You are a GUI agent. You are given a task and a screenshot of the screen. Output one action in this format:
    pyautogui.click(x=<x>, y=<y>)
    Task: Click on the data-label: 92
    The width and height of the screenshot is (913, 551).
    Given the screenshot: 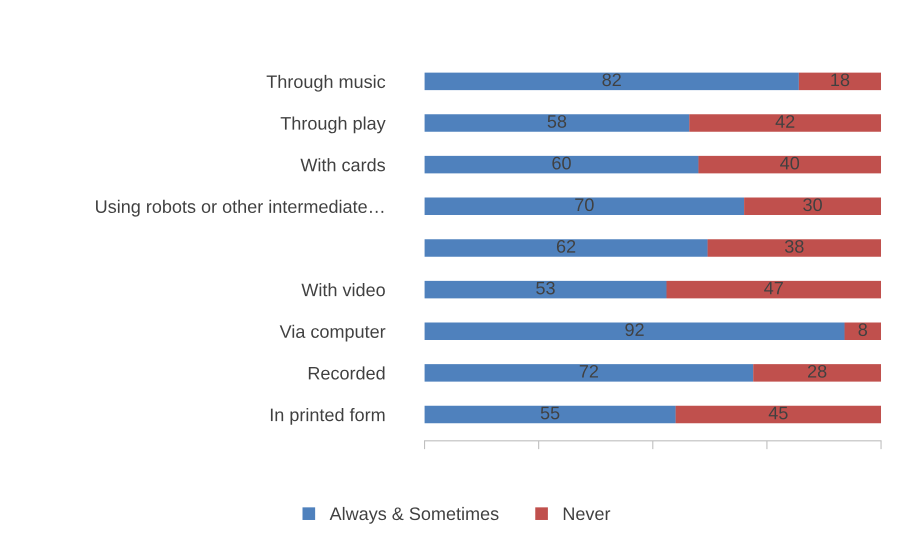 What is the action you would take?
    pyautogui.click(x=634, y=329)
    